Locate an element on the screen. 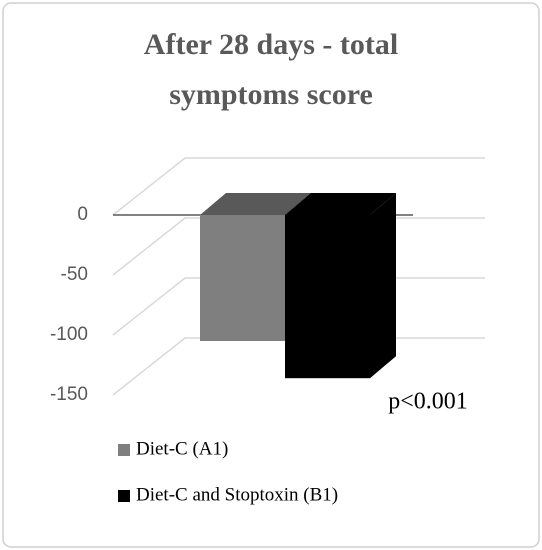  bar is located at coordinates (340, 286).